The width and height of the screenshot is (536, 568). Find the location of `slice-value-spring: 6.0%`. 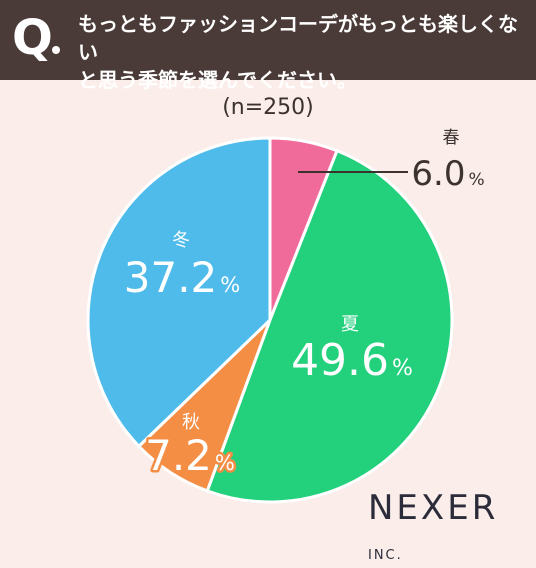

slice-value-spring: 6.0% is located at coordinates (447, 174).